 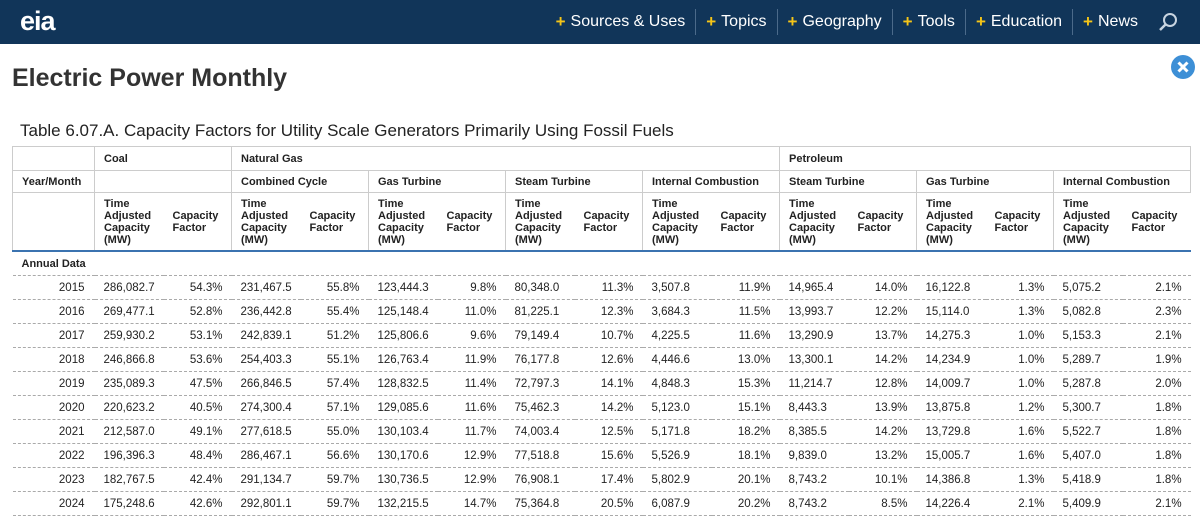 I want to click on data-cell: 20.1%, so click(x=745, y=479).